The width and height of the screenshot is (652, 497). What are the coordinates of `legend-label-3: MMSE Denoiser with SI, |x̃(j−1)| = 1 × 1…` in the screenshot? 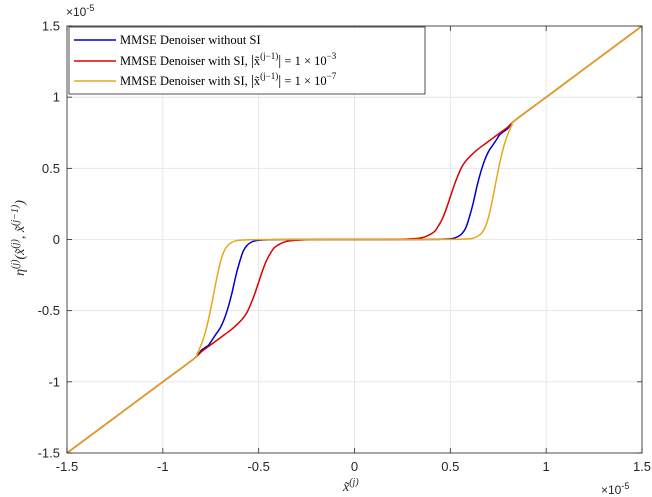 It's located at (228, 80).